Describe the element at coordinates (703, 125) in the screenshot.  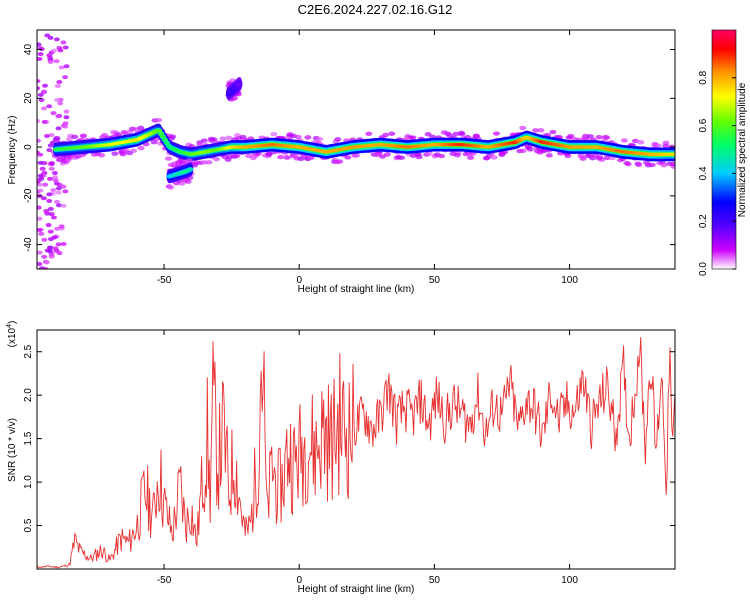
I see `colorbar-tick-label: 0.6` at that location.